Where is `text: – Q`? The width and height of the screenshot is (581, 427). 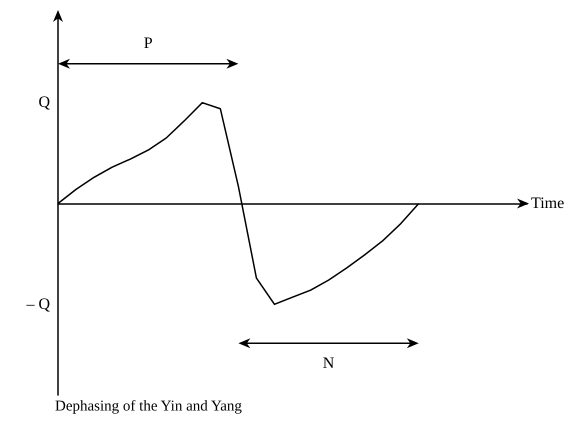 text: – Q is located at coordinates (37, 304).